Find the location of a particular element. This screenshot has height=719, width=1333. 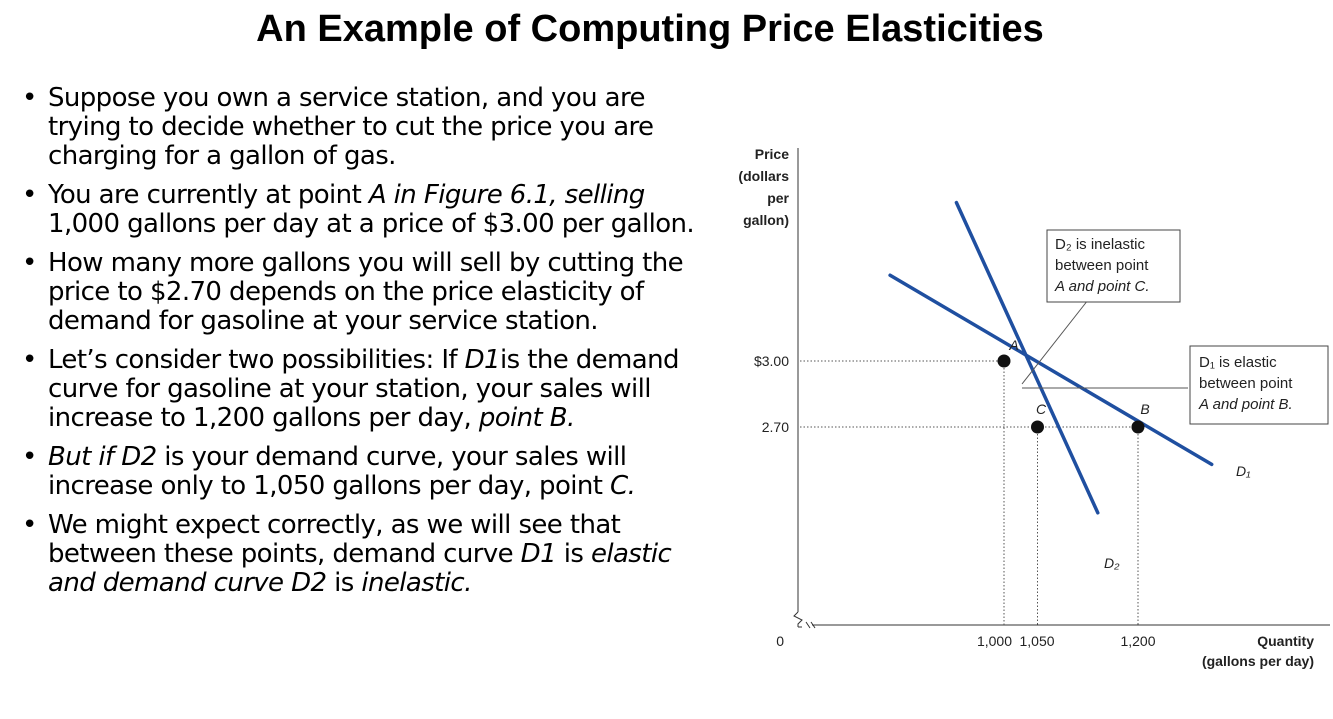

x-axis-label: (gallons per day) is located at coordinates (1258, 661).